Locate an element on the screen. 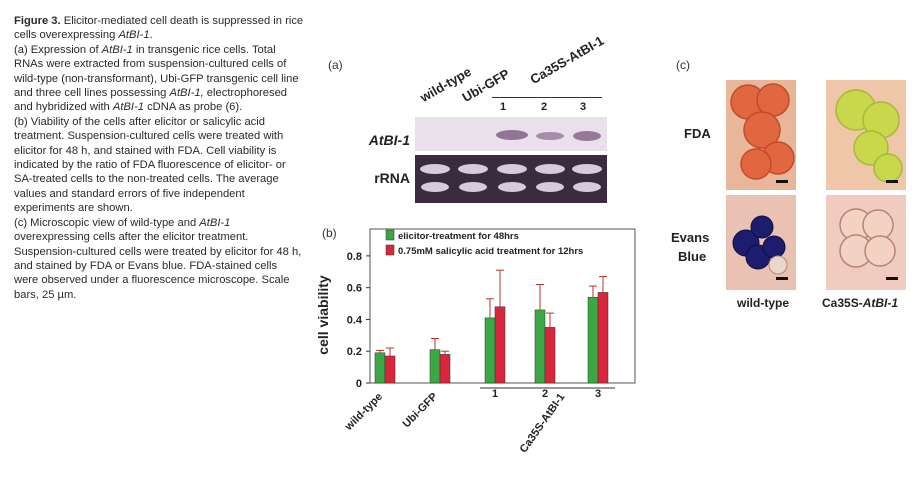  row-atbi1: AtBI-1 is located at coordinates (389, 140).